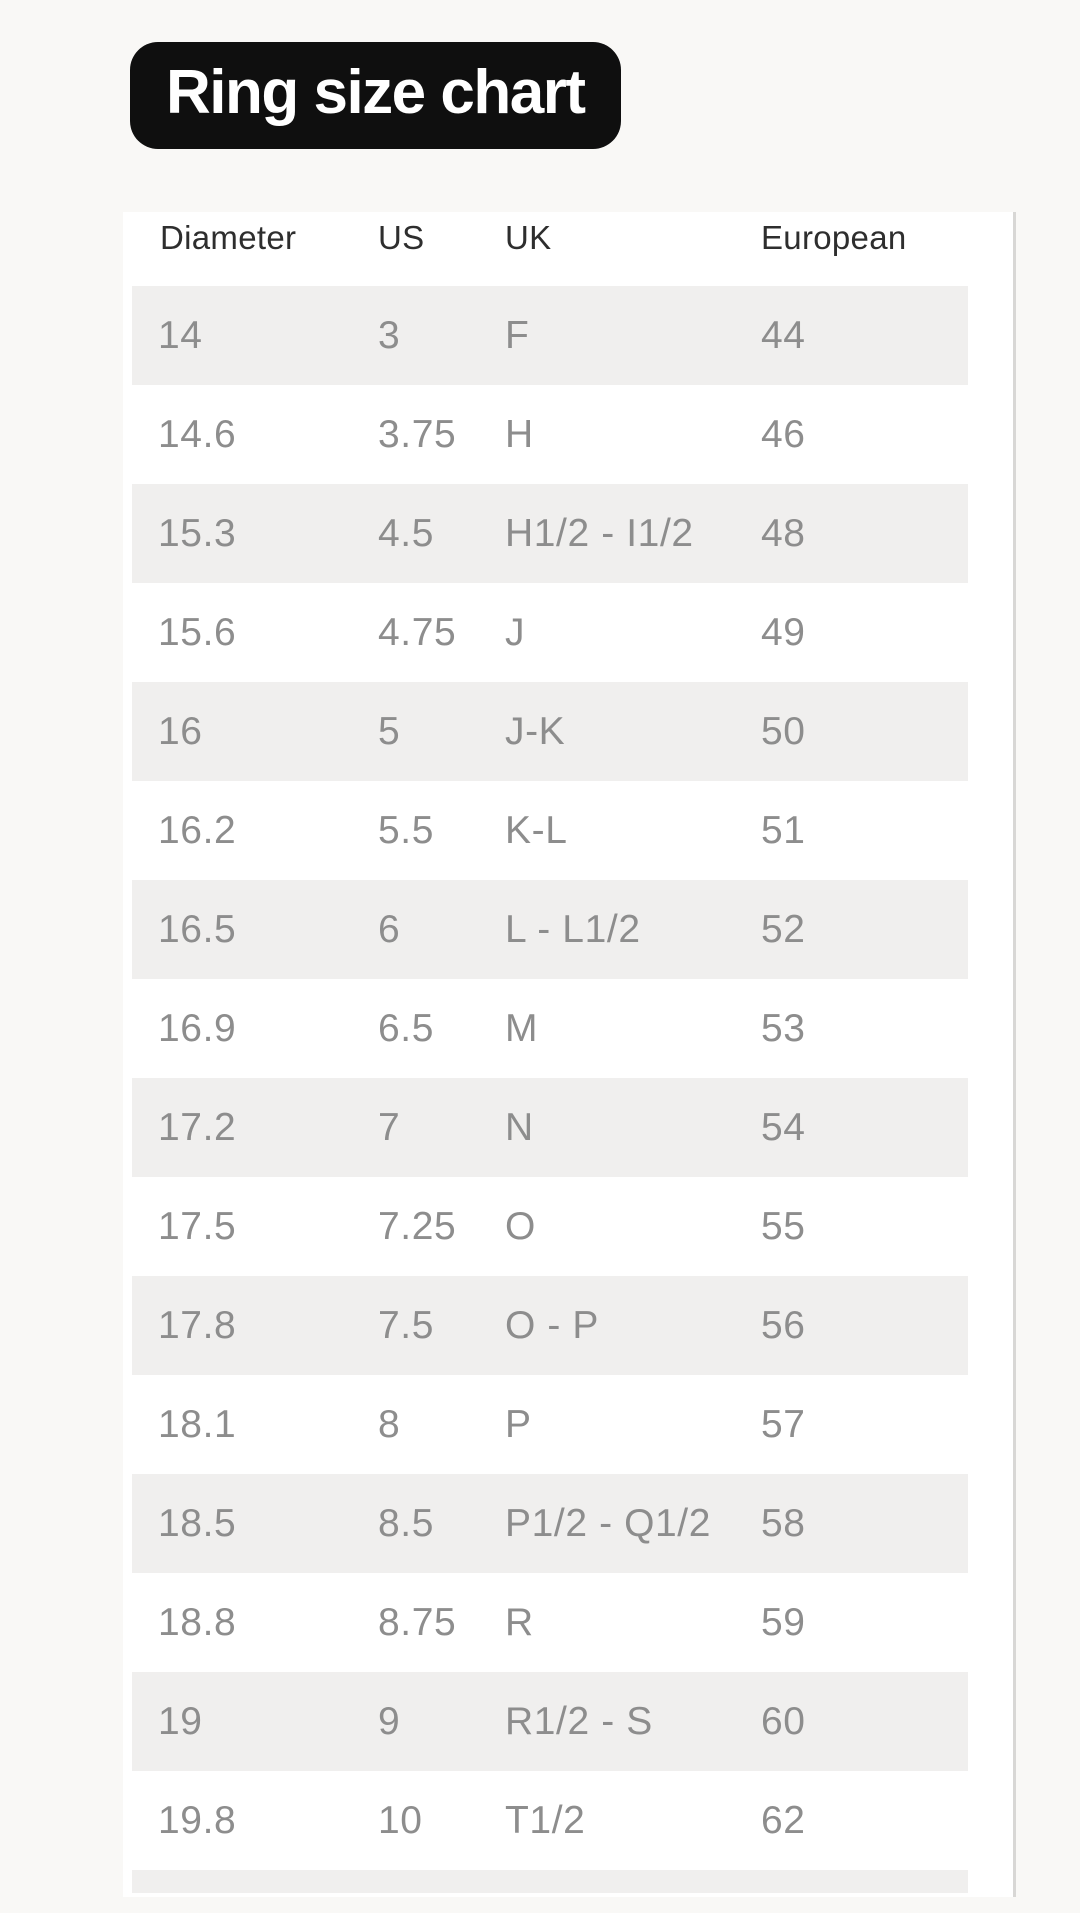 The width and height of the screenshot is (1080, 1913). What do you see at coordinates (197, 1226) in the screenshot?
I see `table-cell: 17.5` at bounding box center [197, 1226].